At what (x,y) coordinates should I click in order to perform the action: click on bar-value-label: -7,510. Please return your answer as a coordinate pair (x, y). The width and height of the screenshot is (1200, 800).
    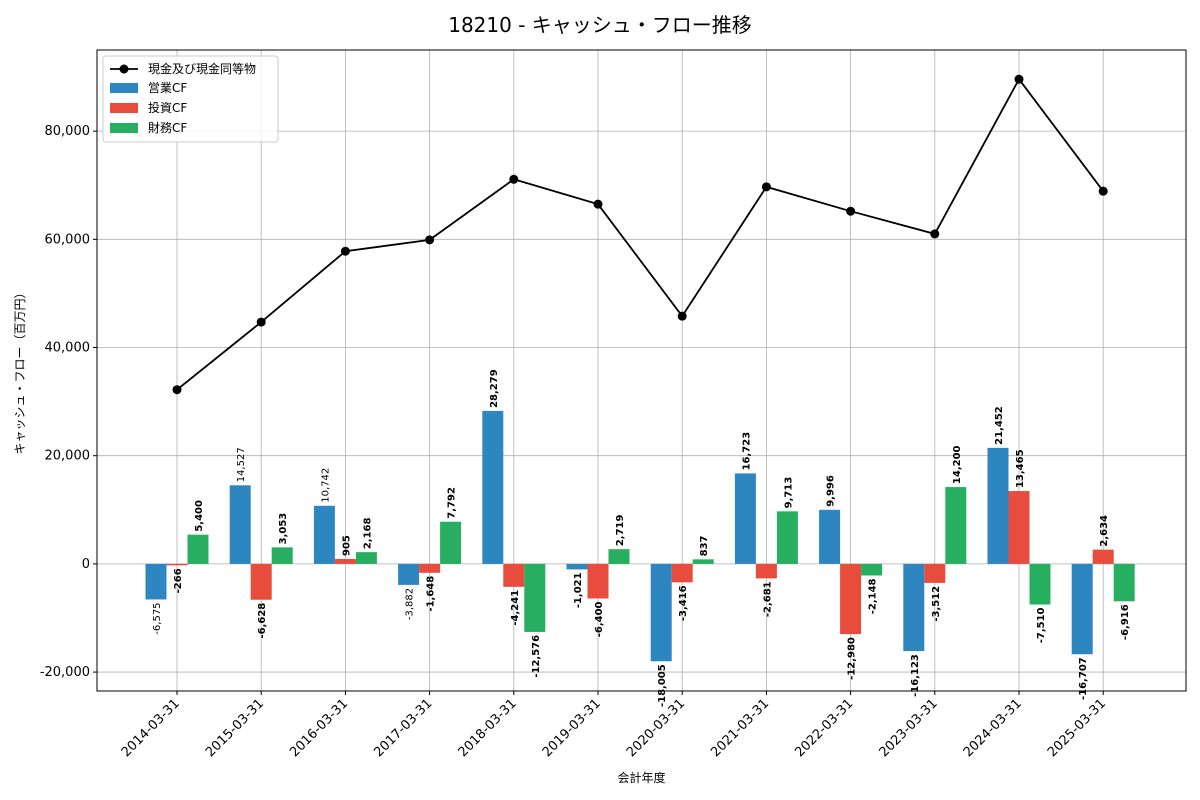
    Looking at the image, I should click on (1041, 625).